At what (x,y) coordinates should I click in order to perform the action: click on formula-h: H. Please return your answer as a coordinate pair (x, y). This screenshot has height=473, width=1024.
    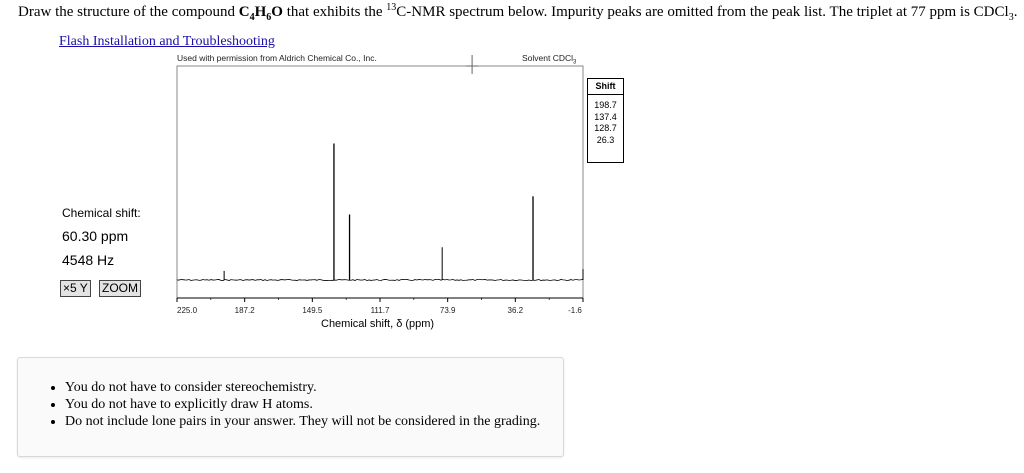
    Looking at the image, I should click on (260, 12).